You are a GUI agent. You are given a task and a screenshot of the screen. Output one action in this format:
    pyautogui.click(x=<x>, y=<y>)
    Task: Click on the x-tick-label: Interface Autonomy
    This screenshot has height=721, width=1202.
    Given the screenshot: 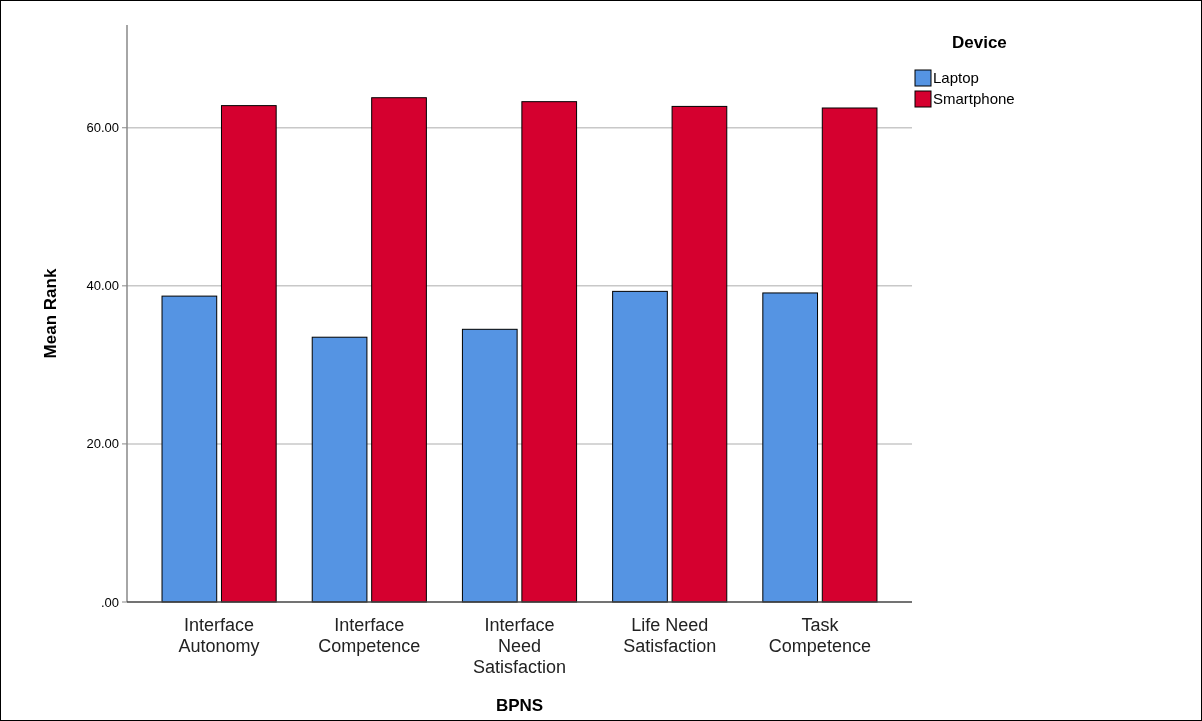 What is the action you would take?
    pyautogui.click(x=219, y=635)
    